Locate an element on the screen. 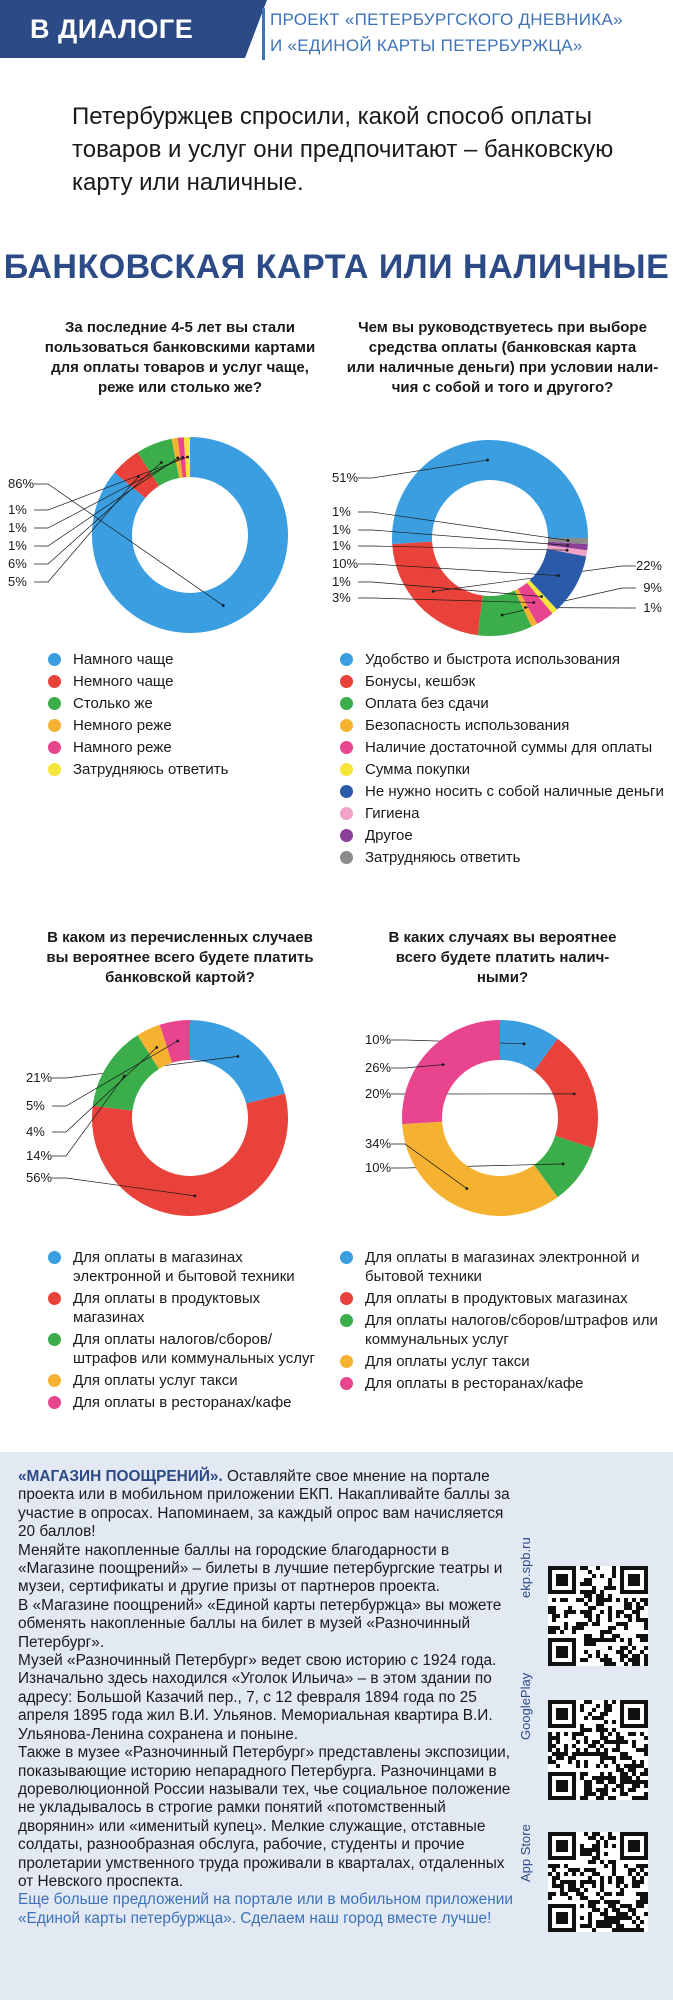 The image size is (673, 2000). legend-label: Безопасность использования is located at coordinates (467, 725).